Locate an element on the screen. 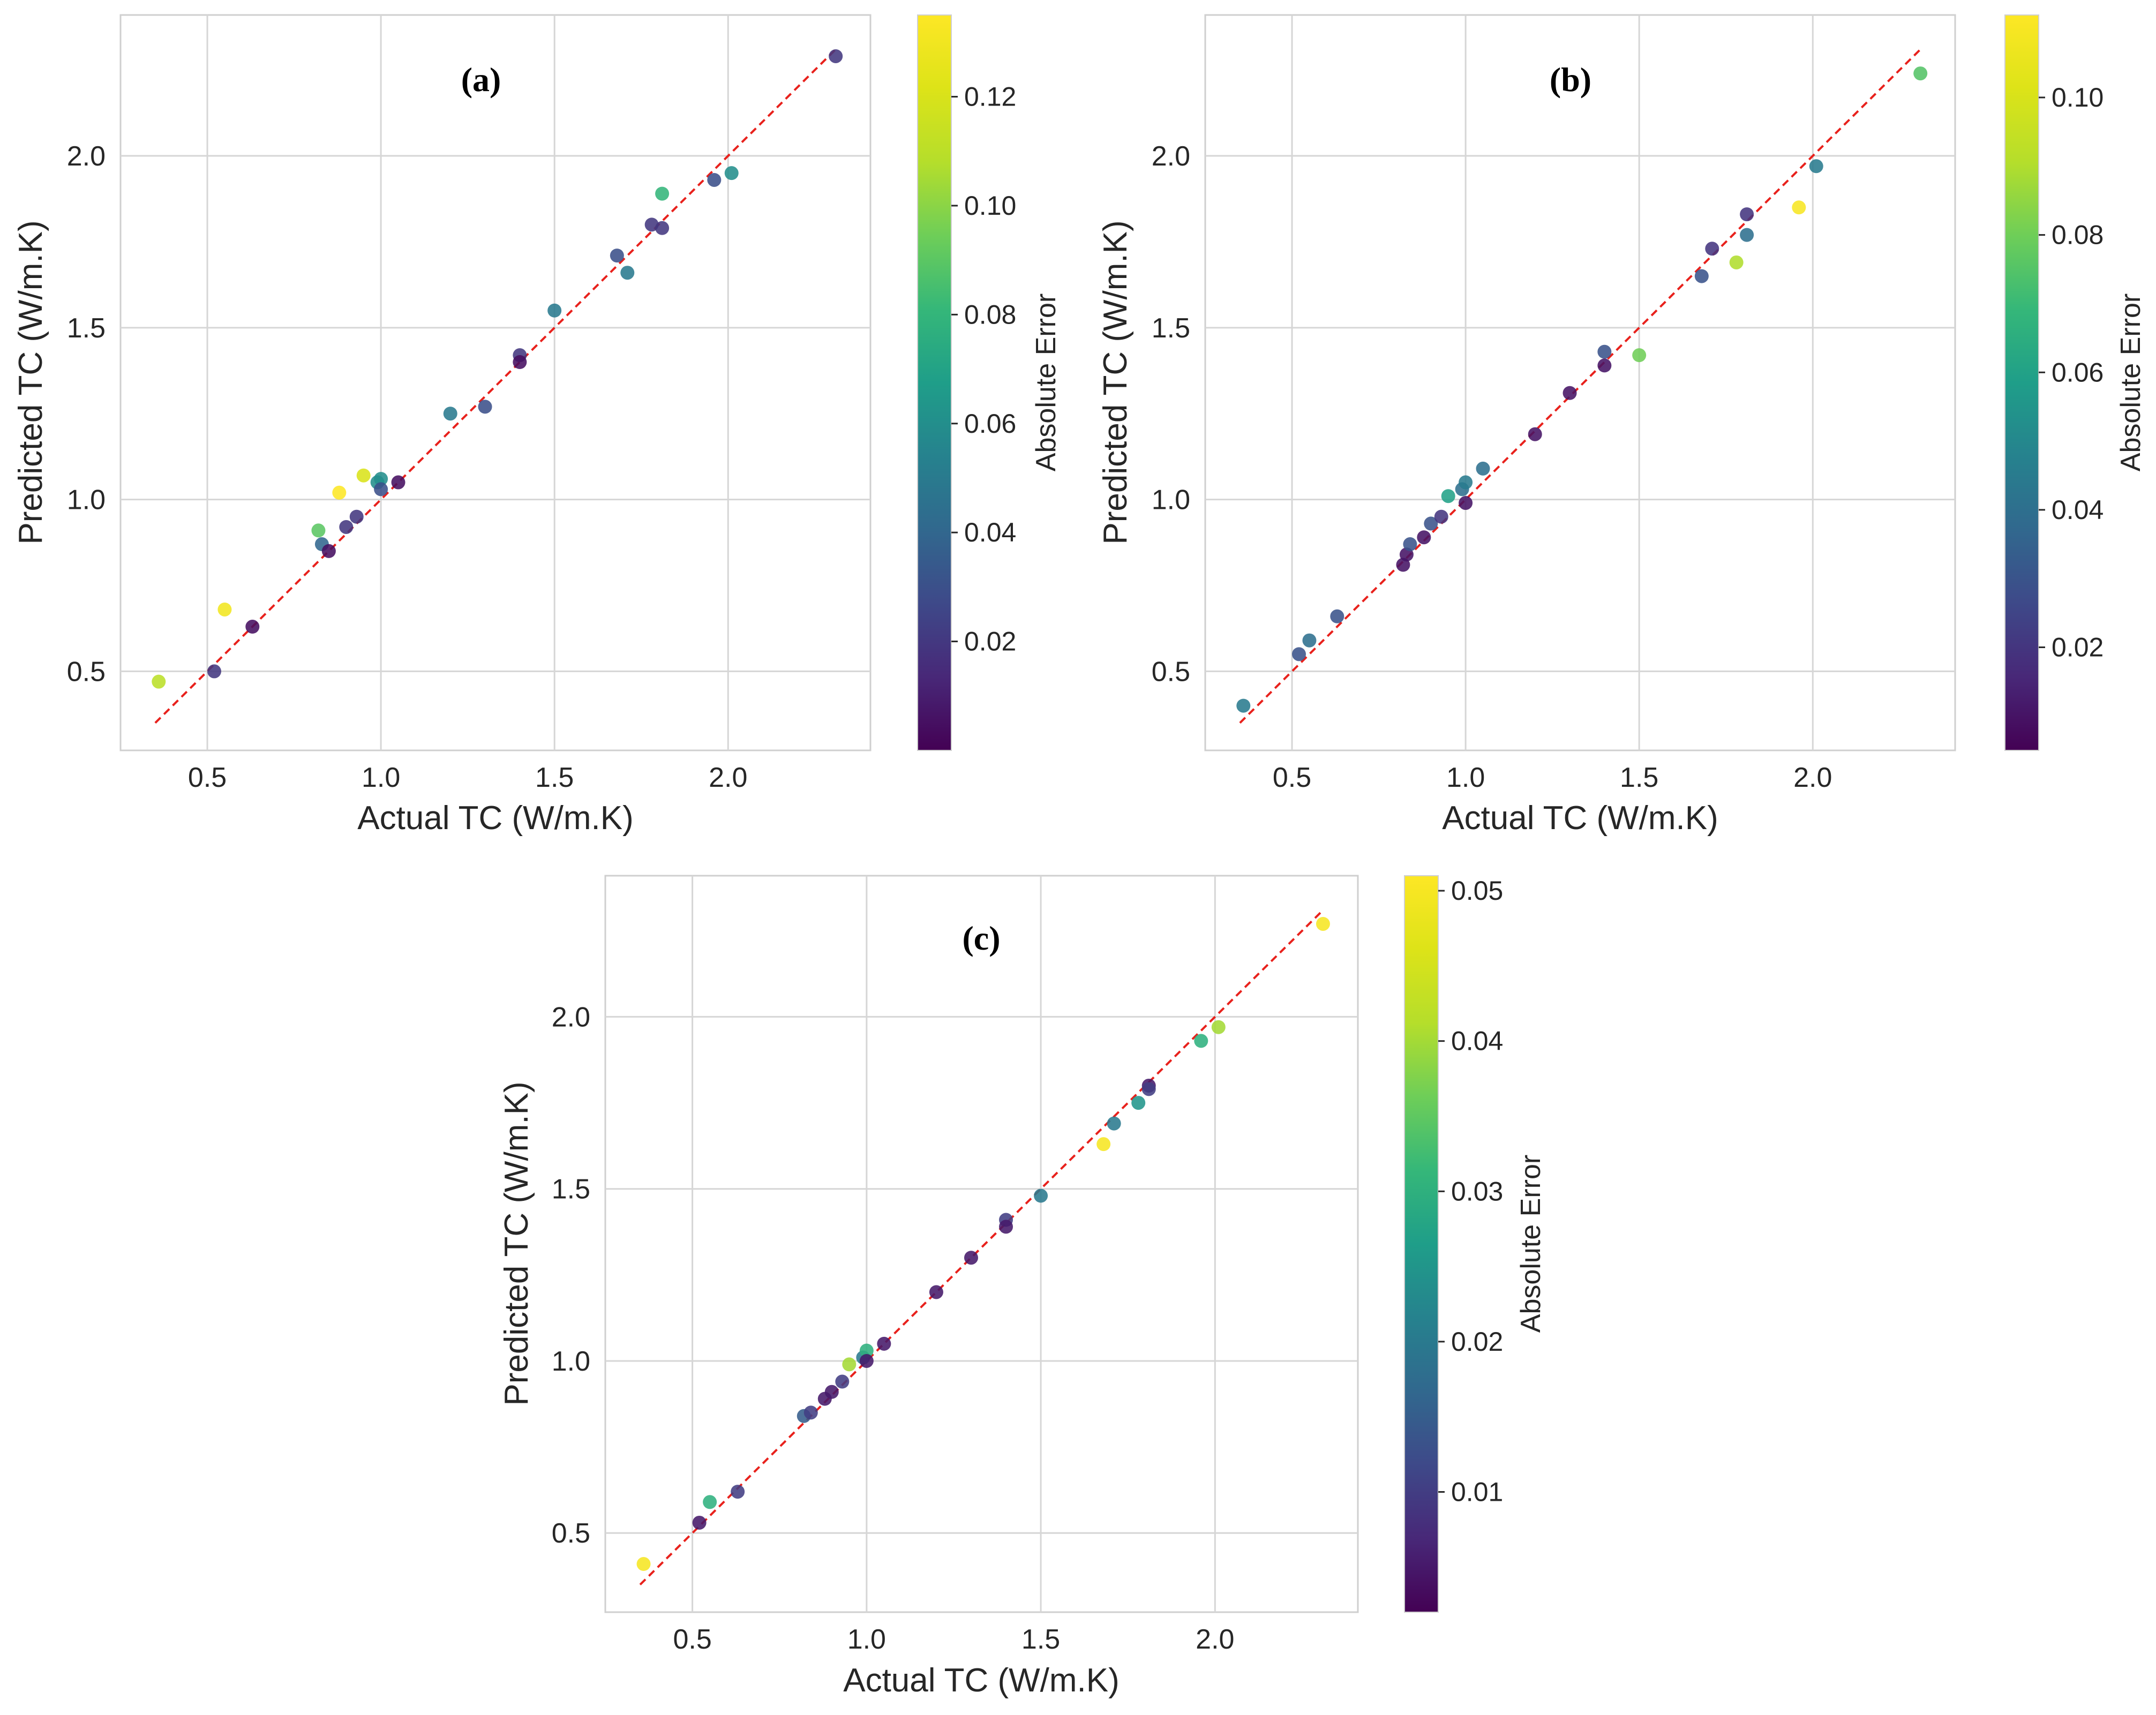 The width and height of the screenshot is (2156, 1715). colorbar-tick-label: 0.01 is located at coordinates (1477, 1492).